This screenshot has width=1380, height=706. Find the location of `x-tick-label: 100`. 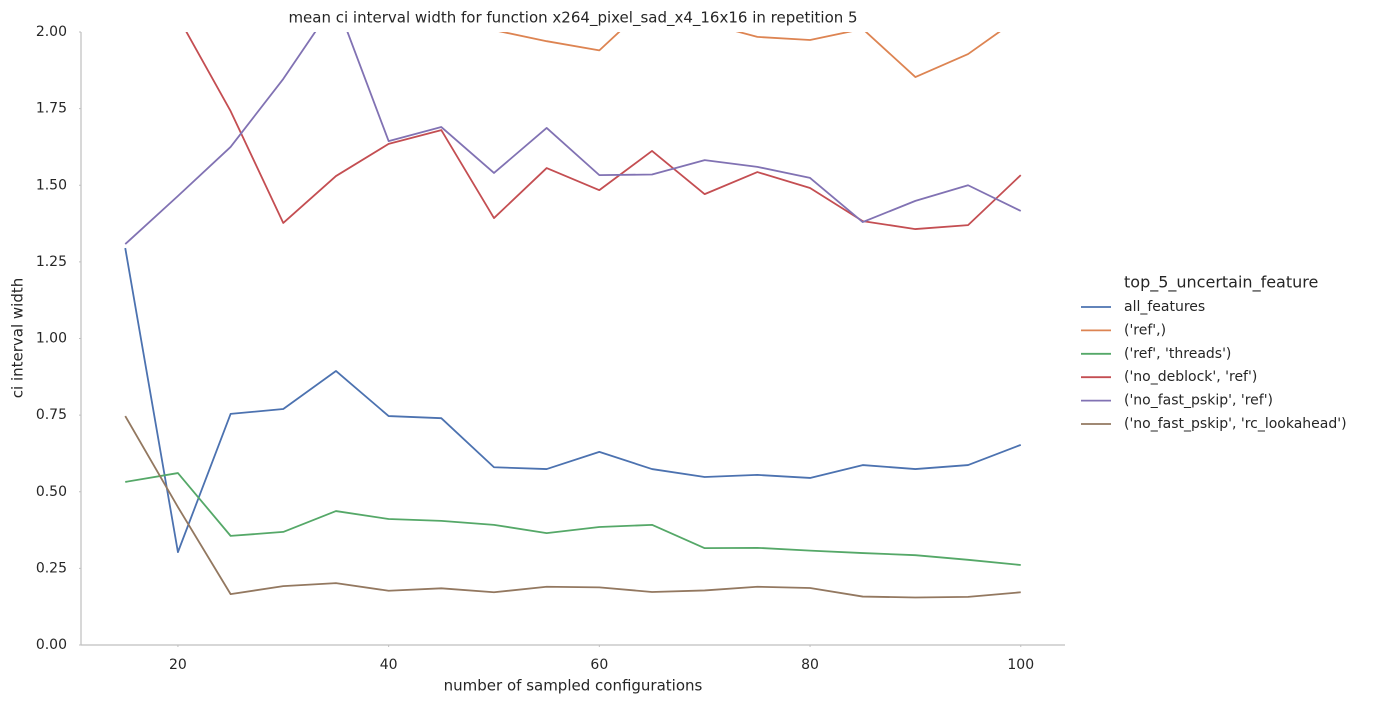

x-tick-label: 100 is located at coordinates (1020, 665).